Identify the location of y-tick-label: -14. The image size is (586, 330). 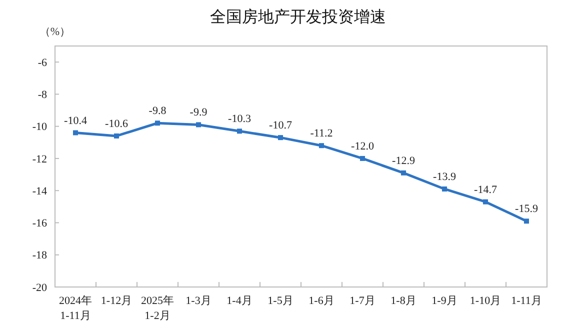
(40, 191).